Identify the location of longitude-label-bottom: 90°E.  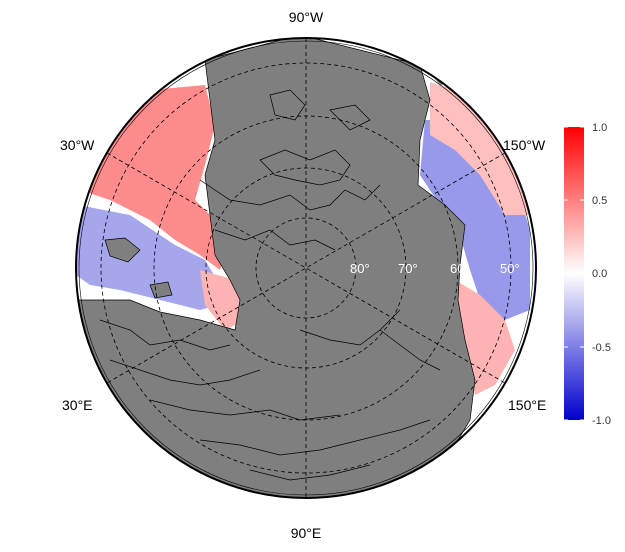
(306, 533).